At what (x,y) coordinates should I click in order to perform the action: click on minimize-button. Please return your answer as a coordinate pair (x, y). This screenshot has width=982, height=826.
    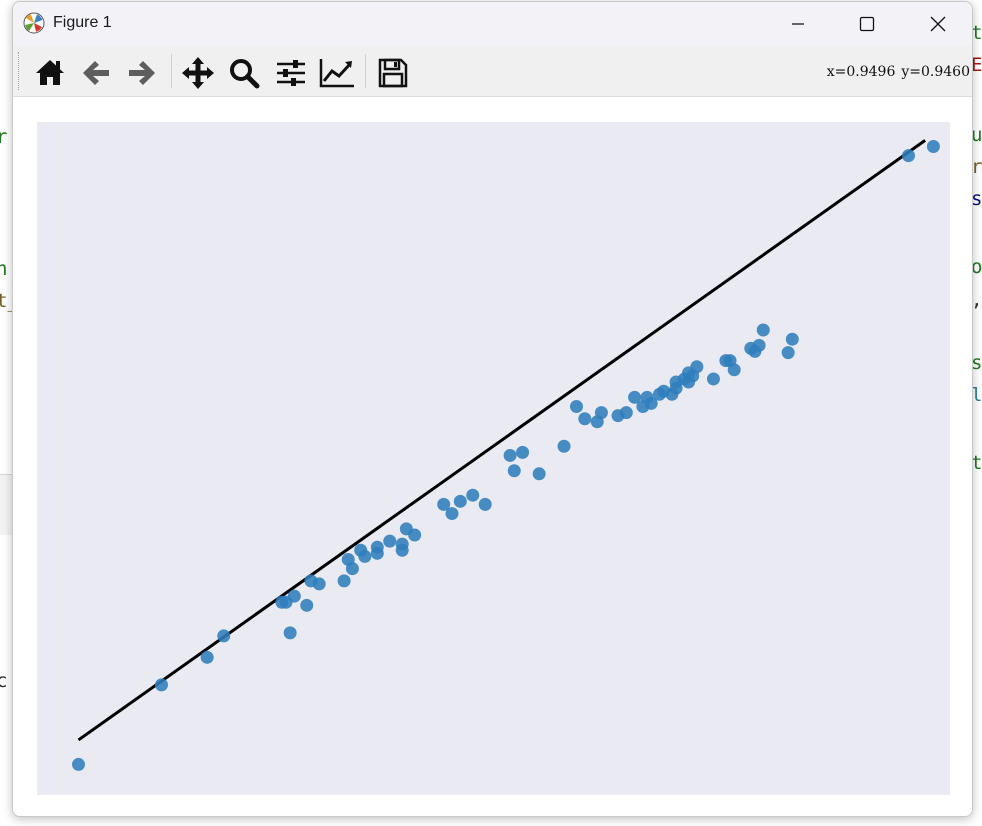
    Looking at the image, I should click on (798, 24).